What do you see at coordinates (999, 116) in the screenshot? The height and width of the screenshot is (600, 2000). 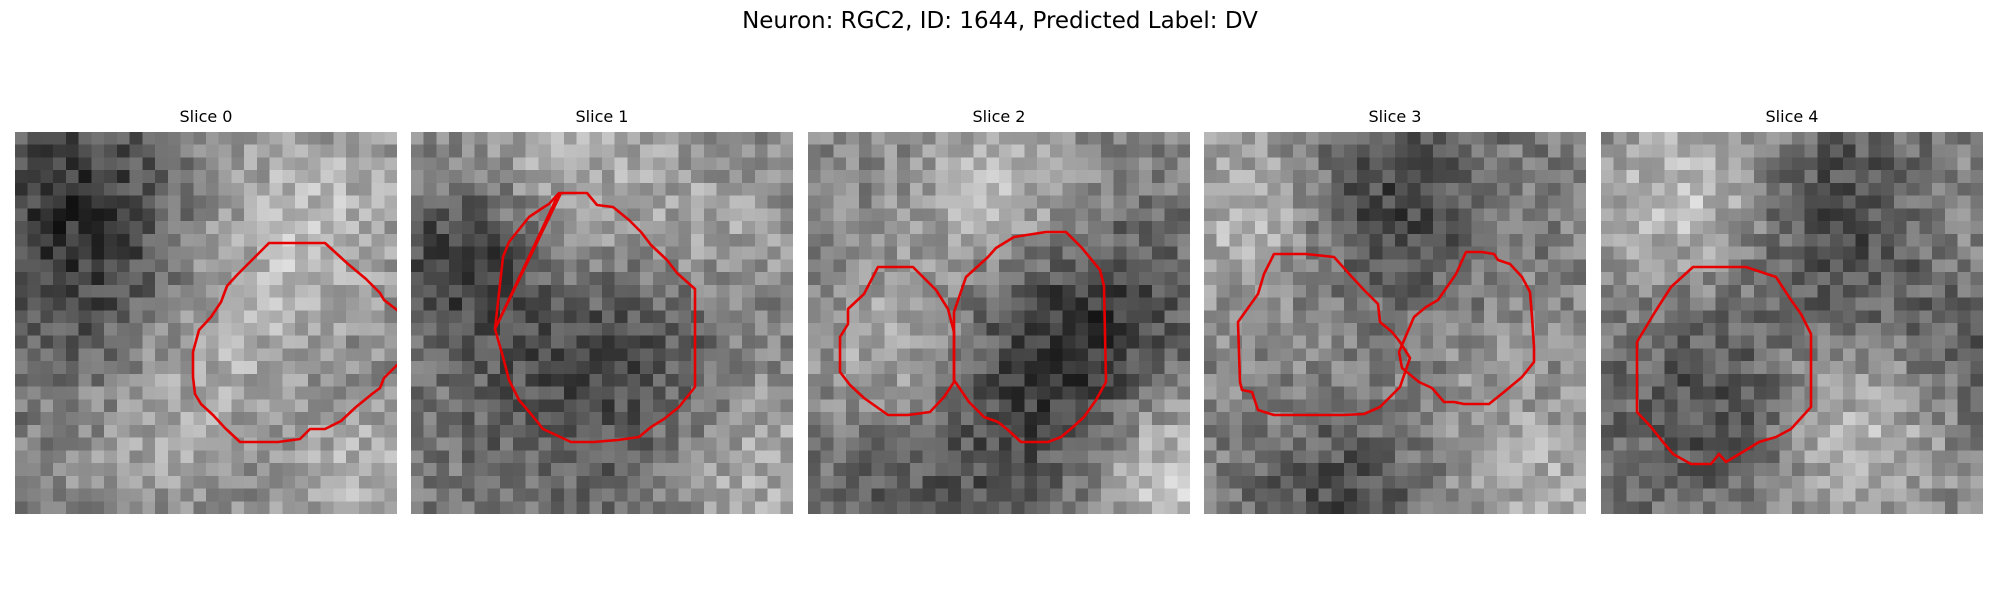 I see `slice-title-2: Slice 2` at bounding box center [999, 116].